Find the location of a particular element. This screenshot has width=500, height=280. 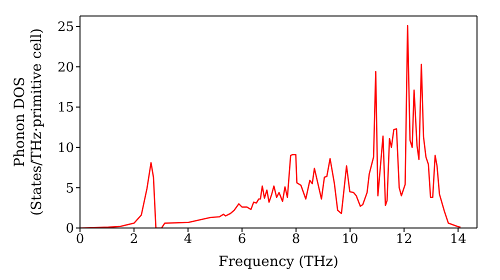

x-tick-label: 2 is located at coordinates (134, 240).